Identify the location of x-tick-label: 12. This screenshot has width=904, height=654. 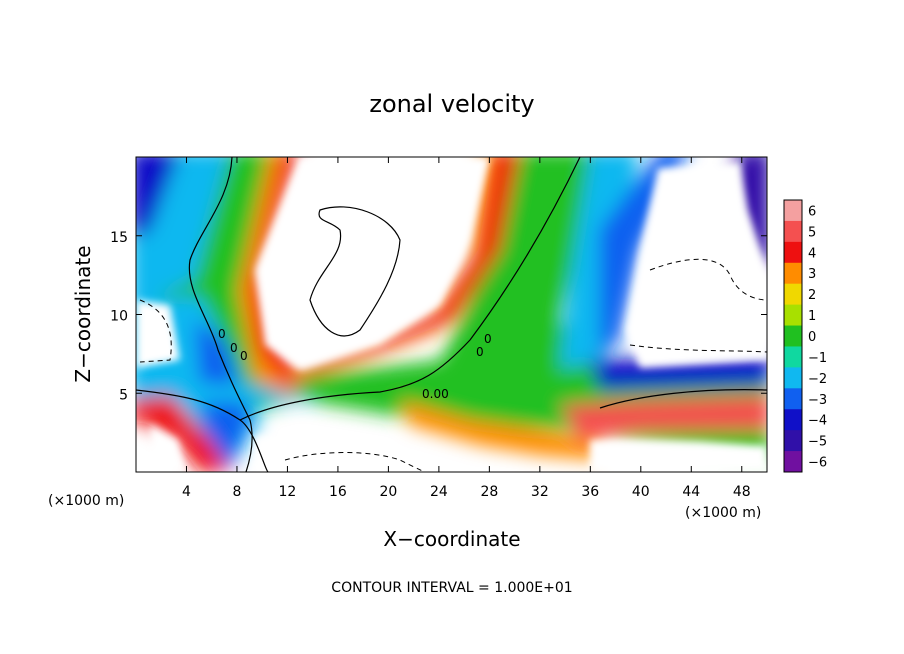
(288, 492).